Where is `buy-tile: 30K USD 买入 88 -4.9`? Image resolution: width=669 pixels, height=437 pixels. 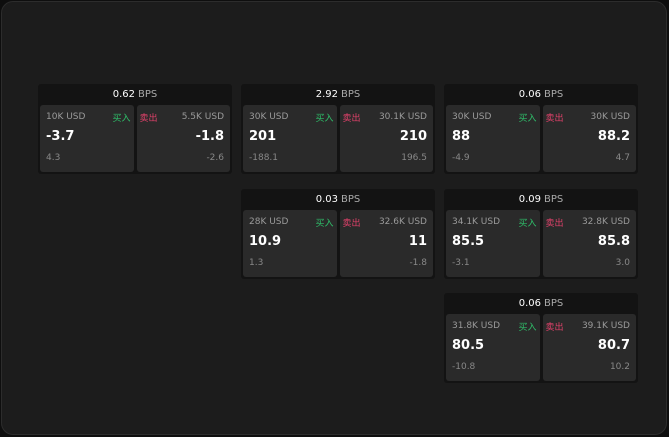
buy-tile: 30K USD 买入 88 -4.9 is located at coordinates (493, 138).